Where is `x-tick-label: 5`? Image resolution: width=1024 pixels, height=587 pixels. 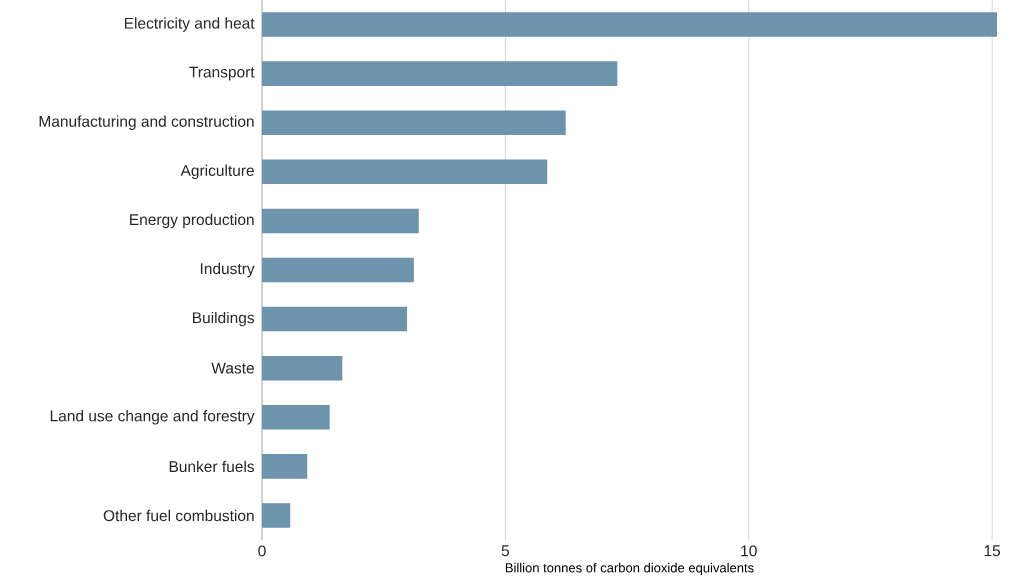
x-tick-label: 5 is located at coordinates (505, 551).